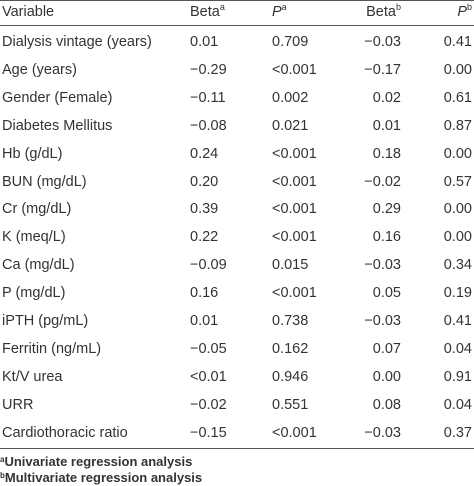 The height and width of the screenshot is (486, 474). I want to click on footnote-marker: a, so click(2, 459).